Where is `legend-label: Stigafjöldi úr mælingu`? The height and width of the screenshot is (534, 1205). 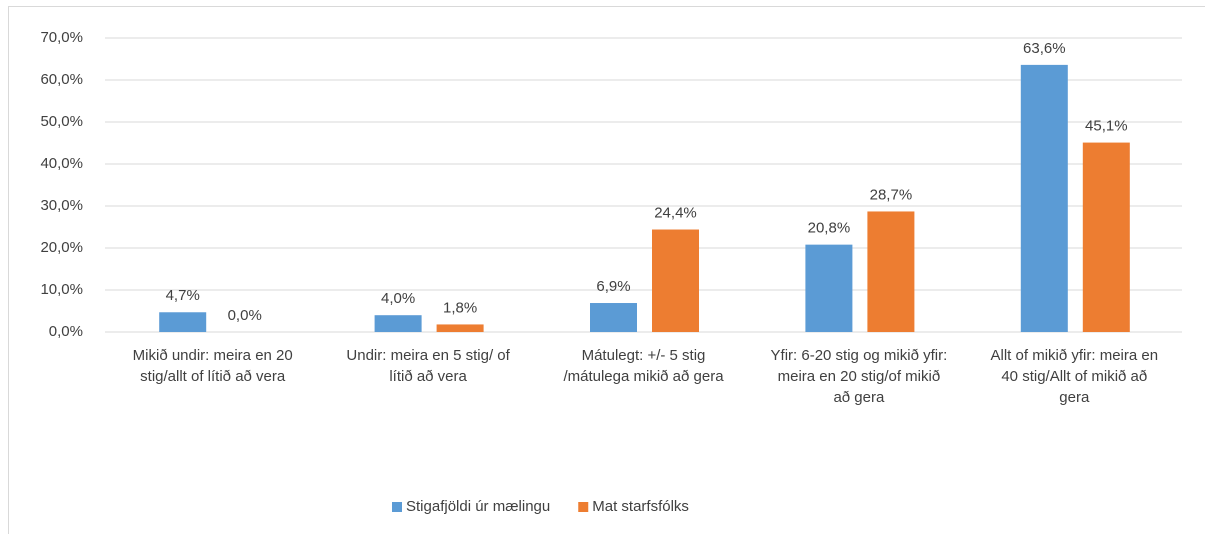 legend-label: Stigafjöldi úr mælingu is located at coordinates (478, 506).